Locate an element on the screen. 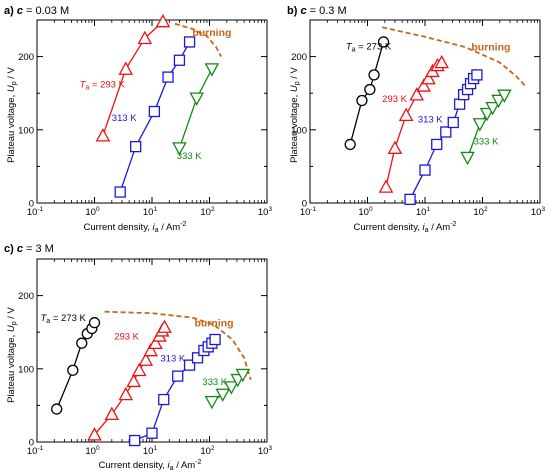 The width and height of the screenshot is (550, 472). panel-a-burning-line is located at coordinates (198, 40).